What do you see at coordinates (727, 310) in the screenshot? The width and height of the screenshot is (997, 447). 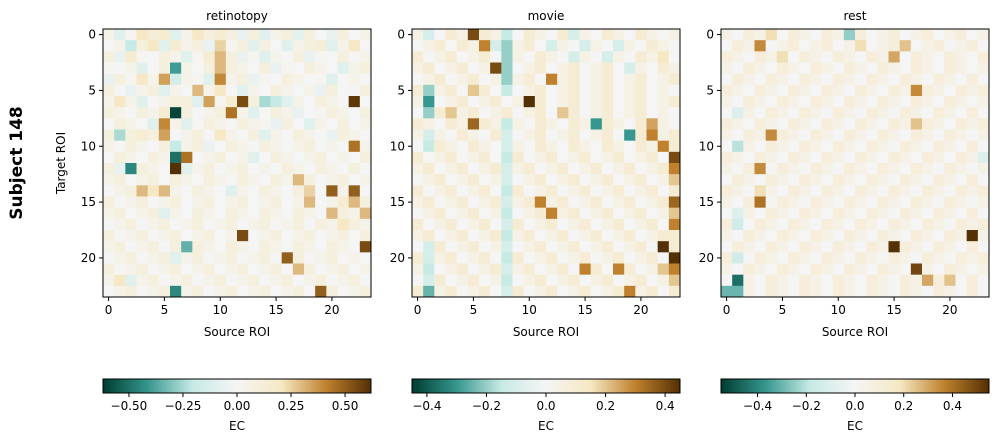 I see `x-tick-label: 0` at bounding box center [727, 310].